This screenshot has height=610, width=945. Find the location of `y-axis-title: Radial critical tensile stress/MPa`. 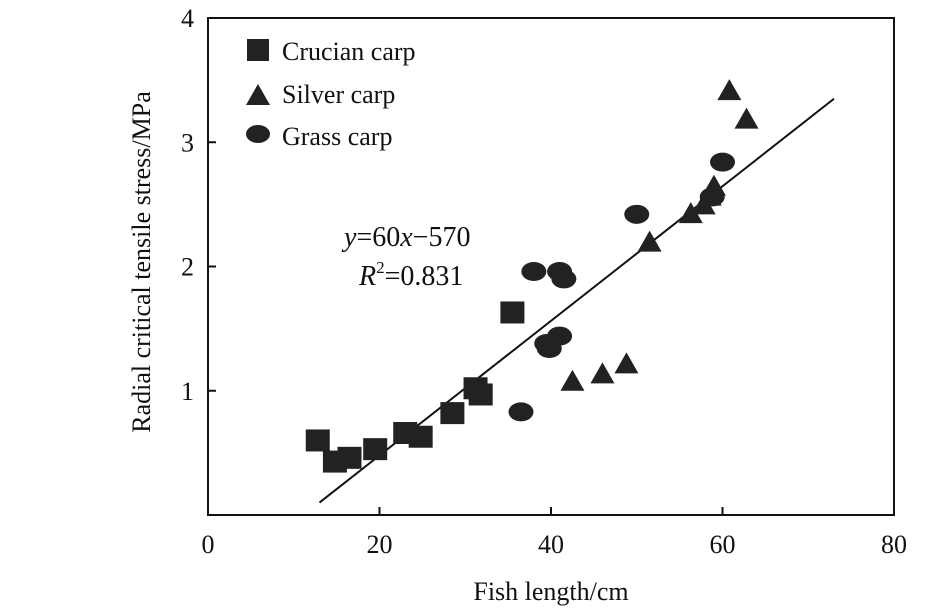

y-axis-title: Radial critical tensile stress/MPa is located at coordinates (141, 262).